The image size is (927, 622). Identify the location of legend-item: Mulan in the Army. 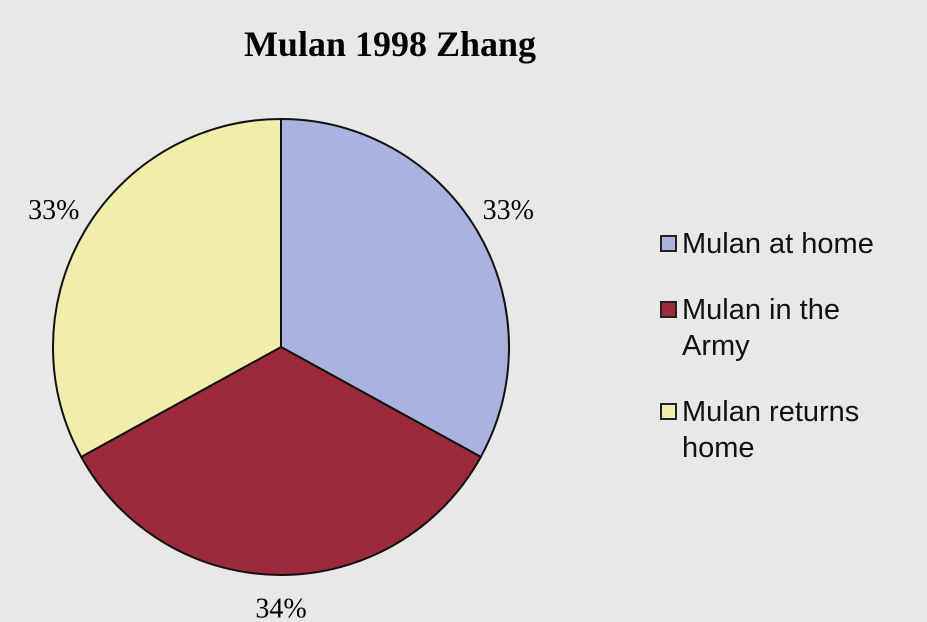
(793, 328).